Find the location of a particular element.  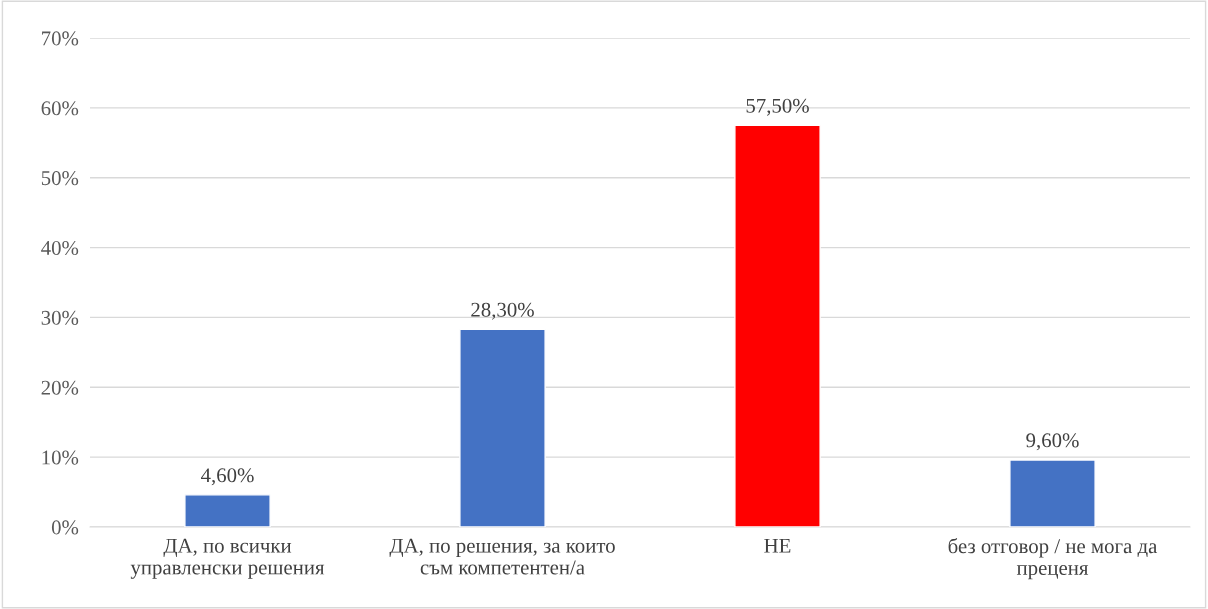

y-tick-label: 60% is located at coordinates (60, 108).